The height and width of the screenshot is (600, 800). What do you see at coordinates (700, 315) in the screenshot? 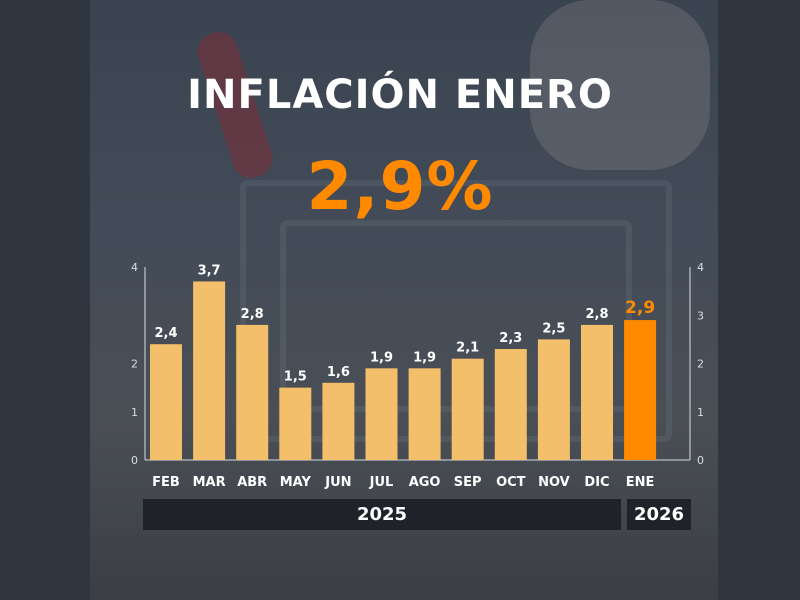
I see `y-tick-right: 3` at bounding box center [700, 315].